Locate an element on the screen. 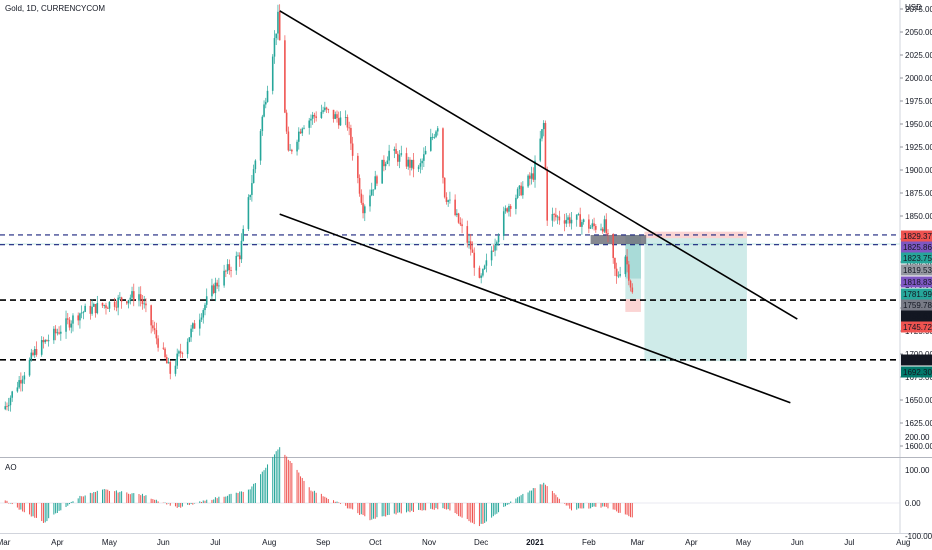 Image resolution: width=932 pixels, height=550 pixels. price-tick-label: 1650.00 is located at coordinates (918, 400).